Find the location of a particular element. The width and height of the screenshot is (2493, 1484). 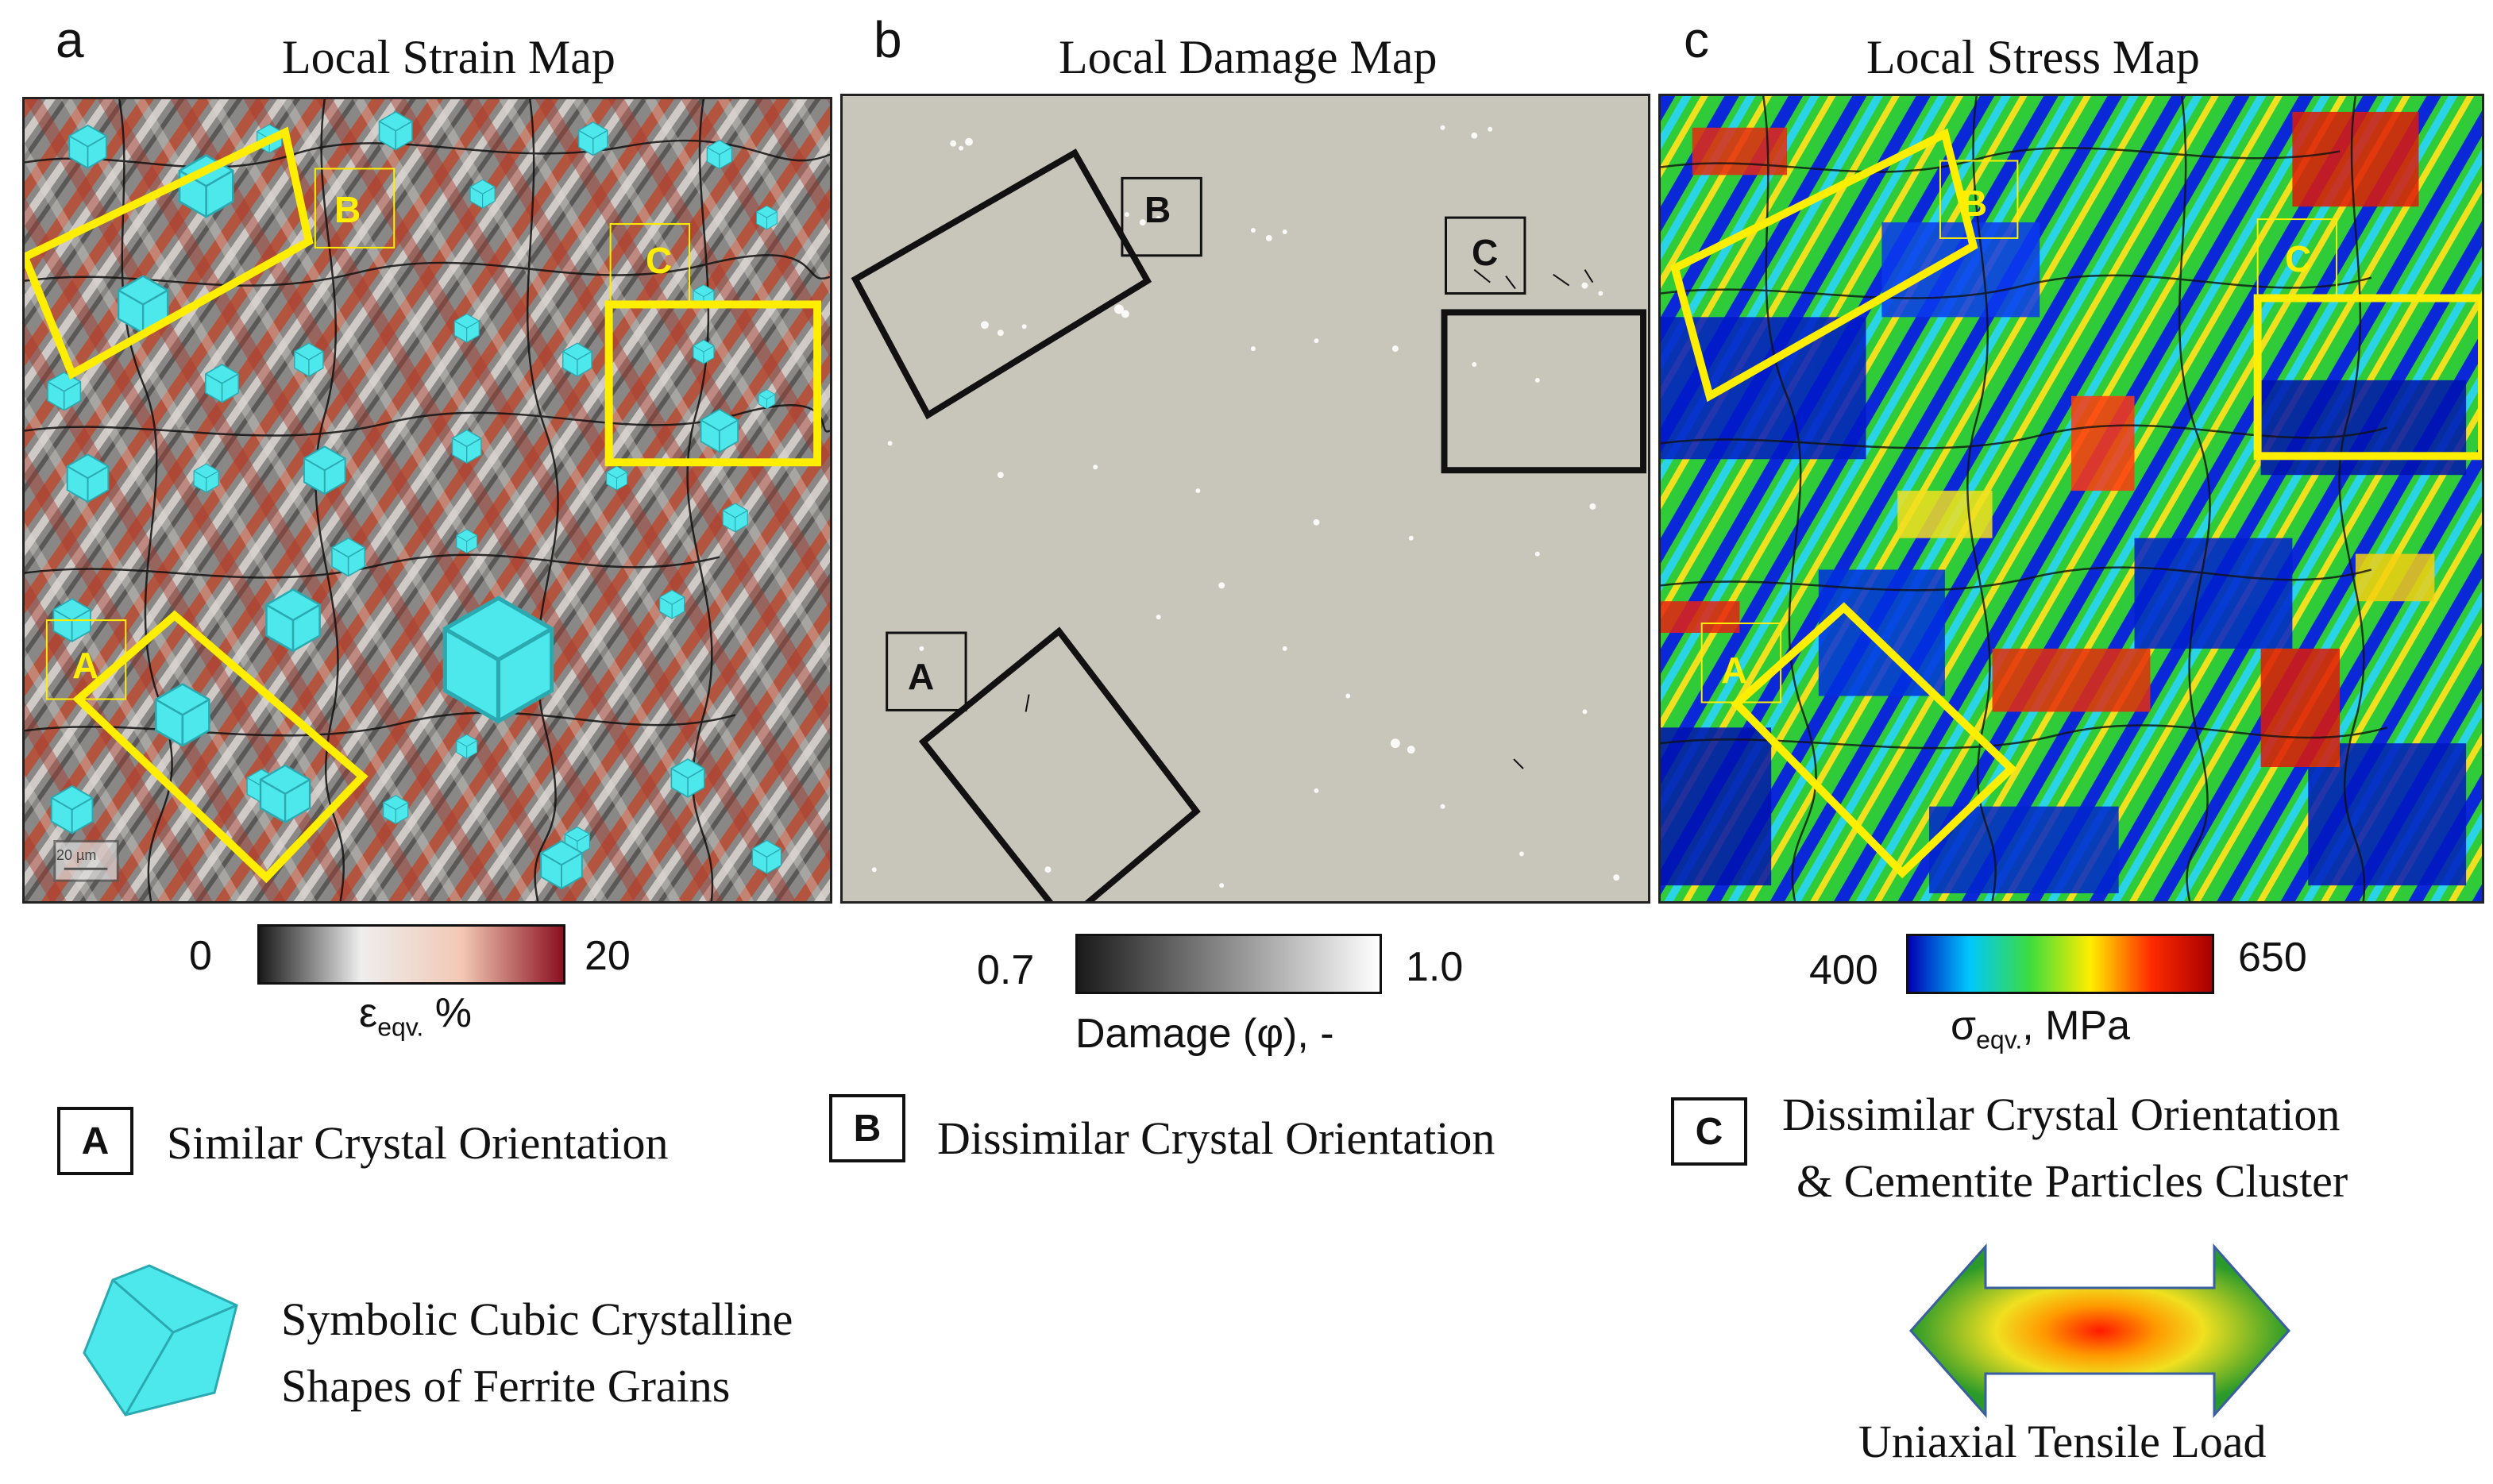

damage-box-c-large is located at coordinates (1544, 392).